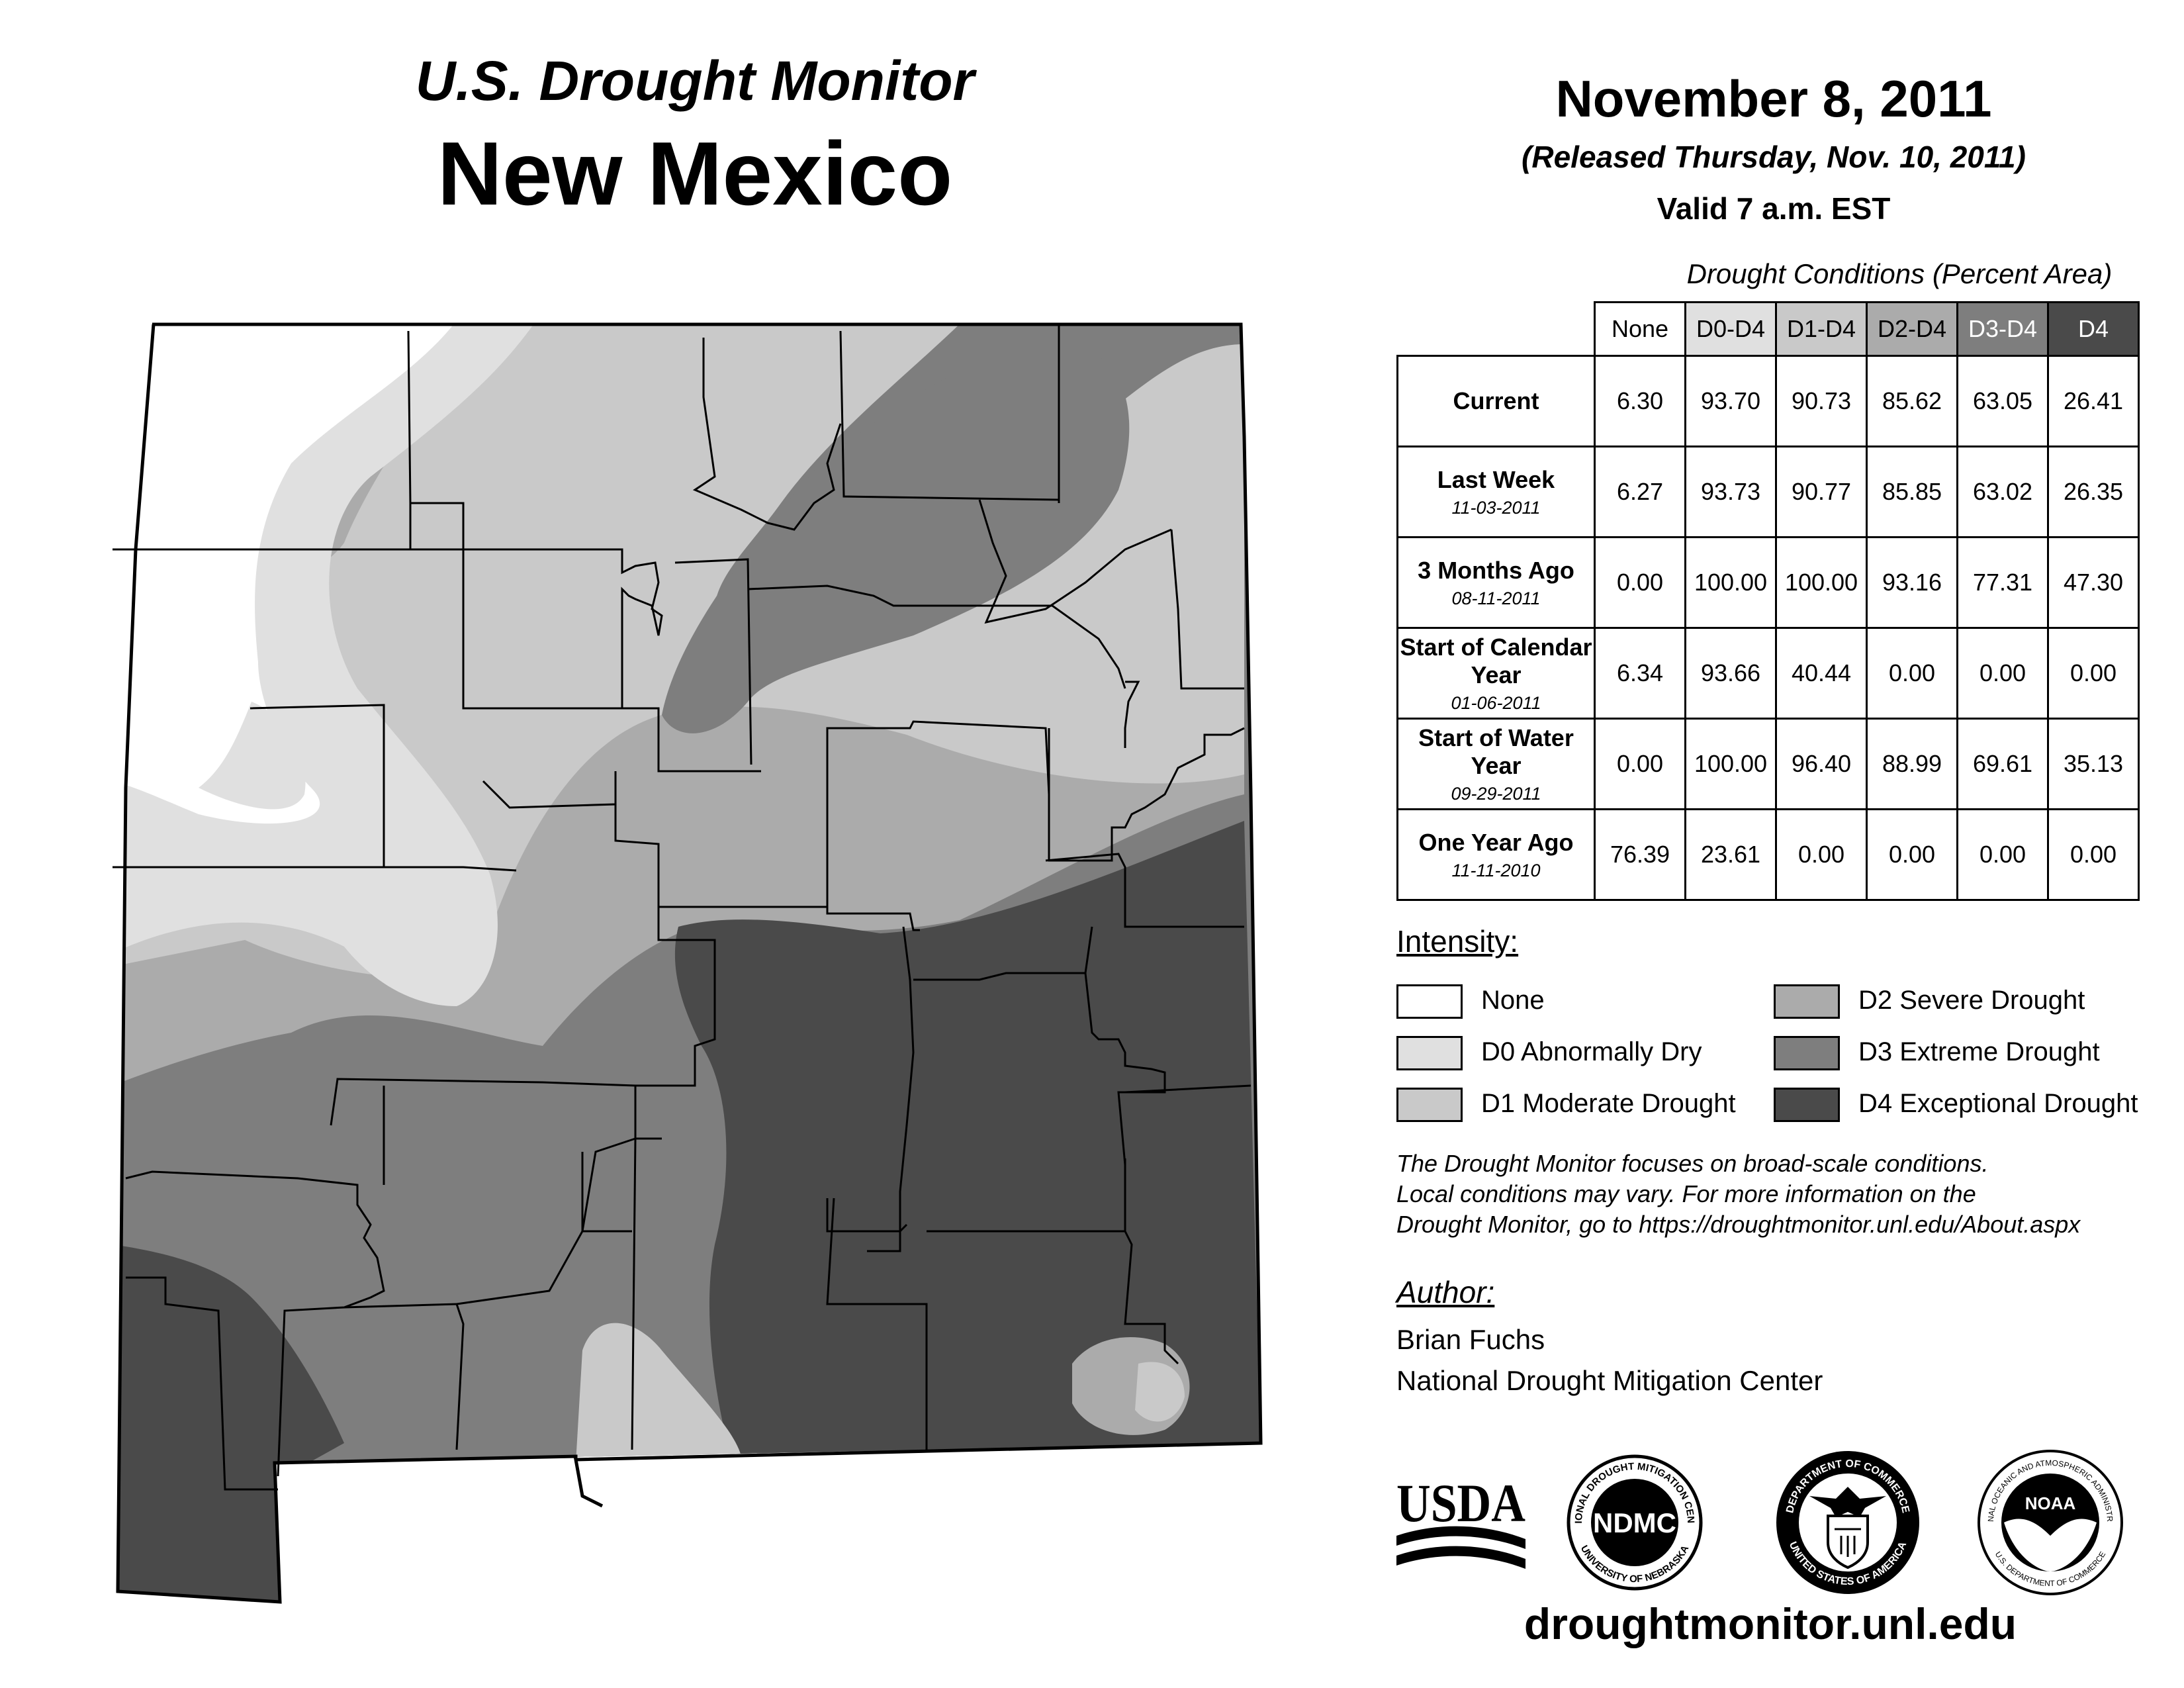 The image size is (2184, 1688). I want to click on shield-icon, so click(1848, 1542).